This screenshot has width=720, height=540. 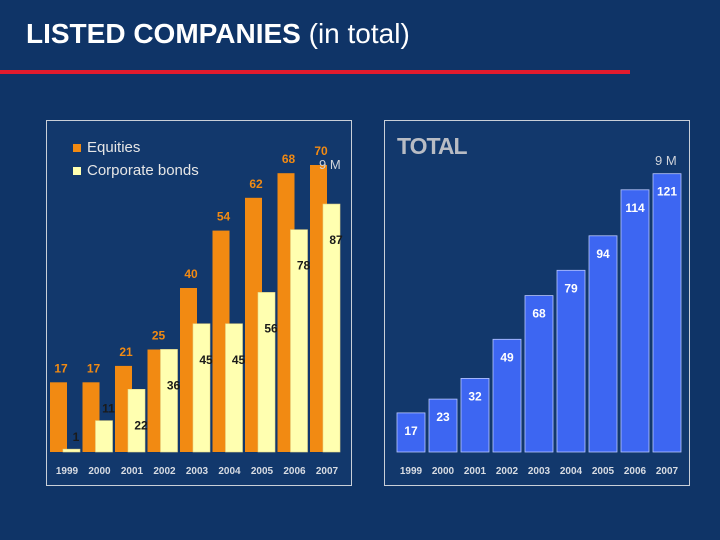 I want to click on x-tick-left-2000: 2000, so click(x=99, y=471).